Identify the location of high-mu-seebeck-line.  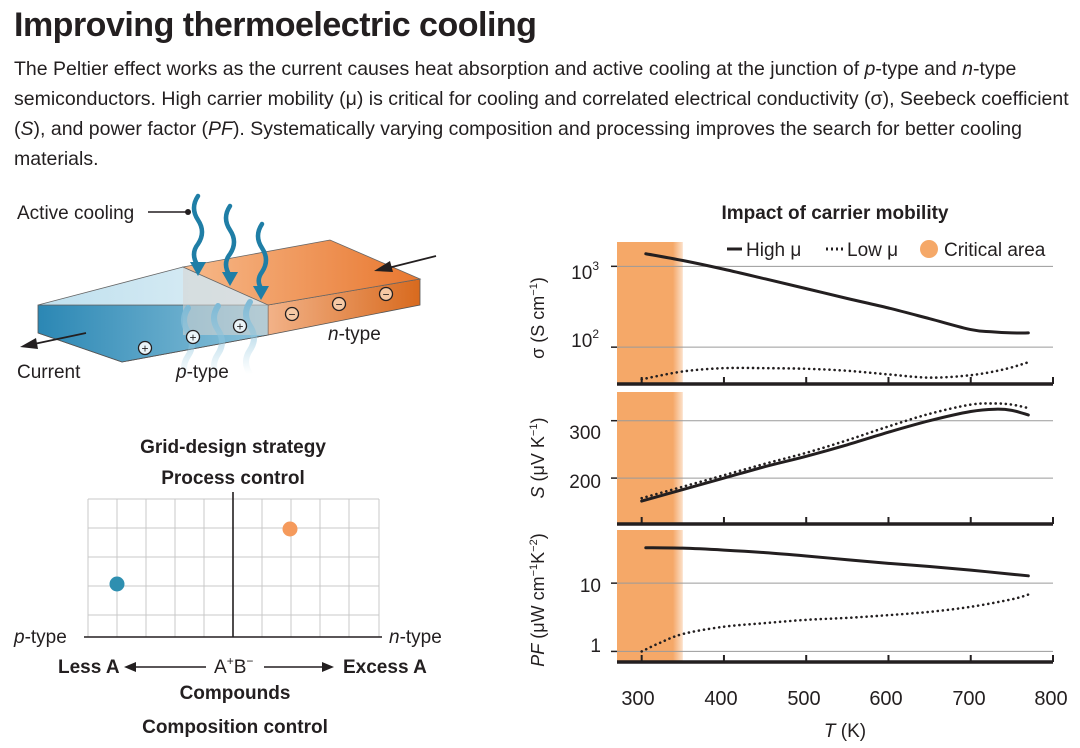
(835, 455).